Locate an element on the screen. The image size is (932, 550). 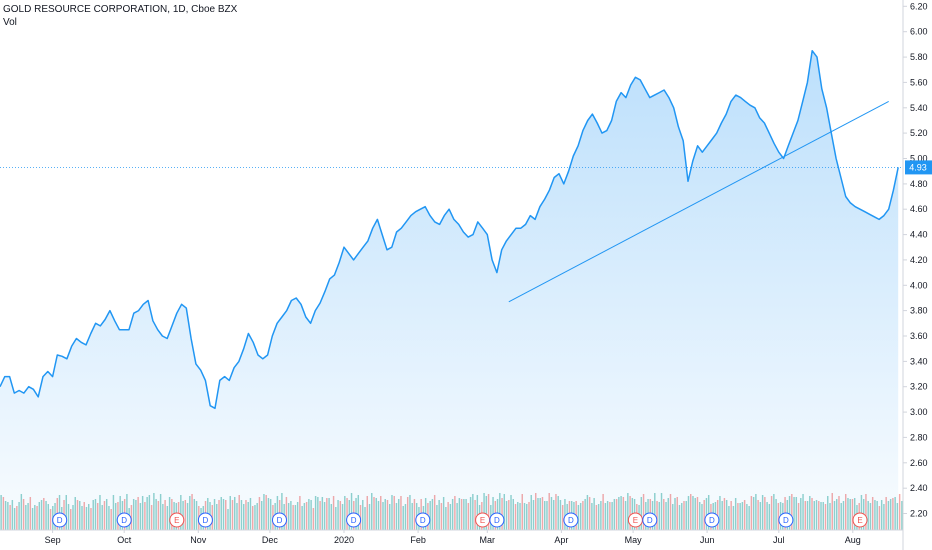
price-tick-label: 3.80 is located at coordinates (919, 311).